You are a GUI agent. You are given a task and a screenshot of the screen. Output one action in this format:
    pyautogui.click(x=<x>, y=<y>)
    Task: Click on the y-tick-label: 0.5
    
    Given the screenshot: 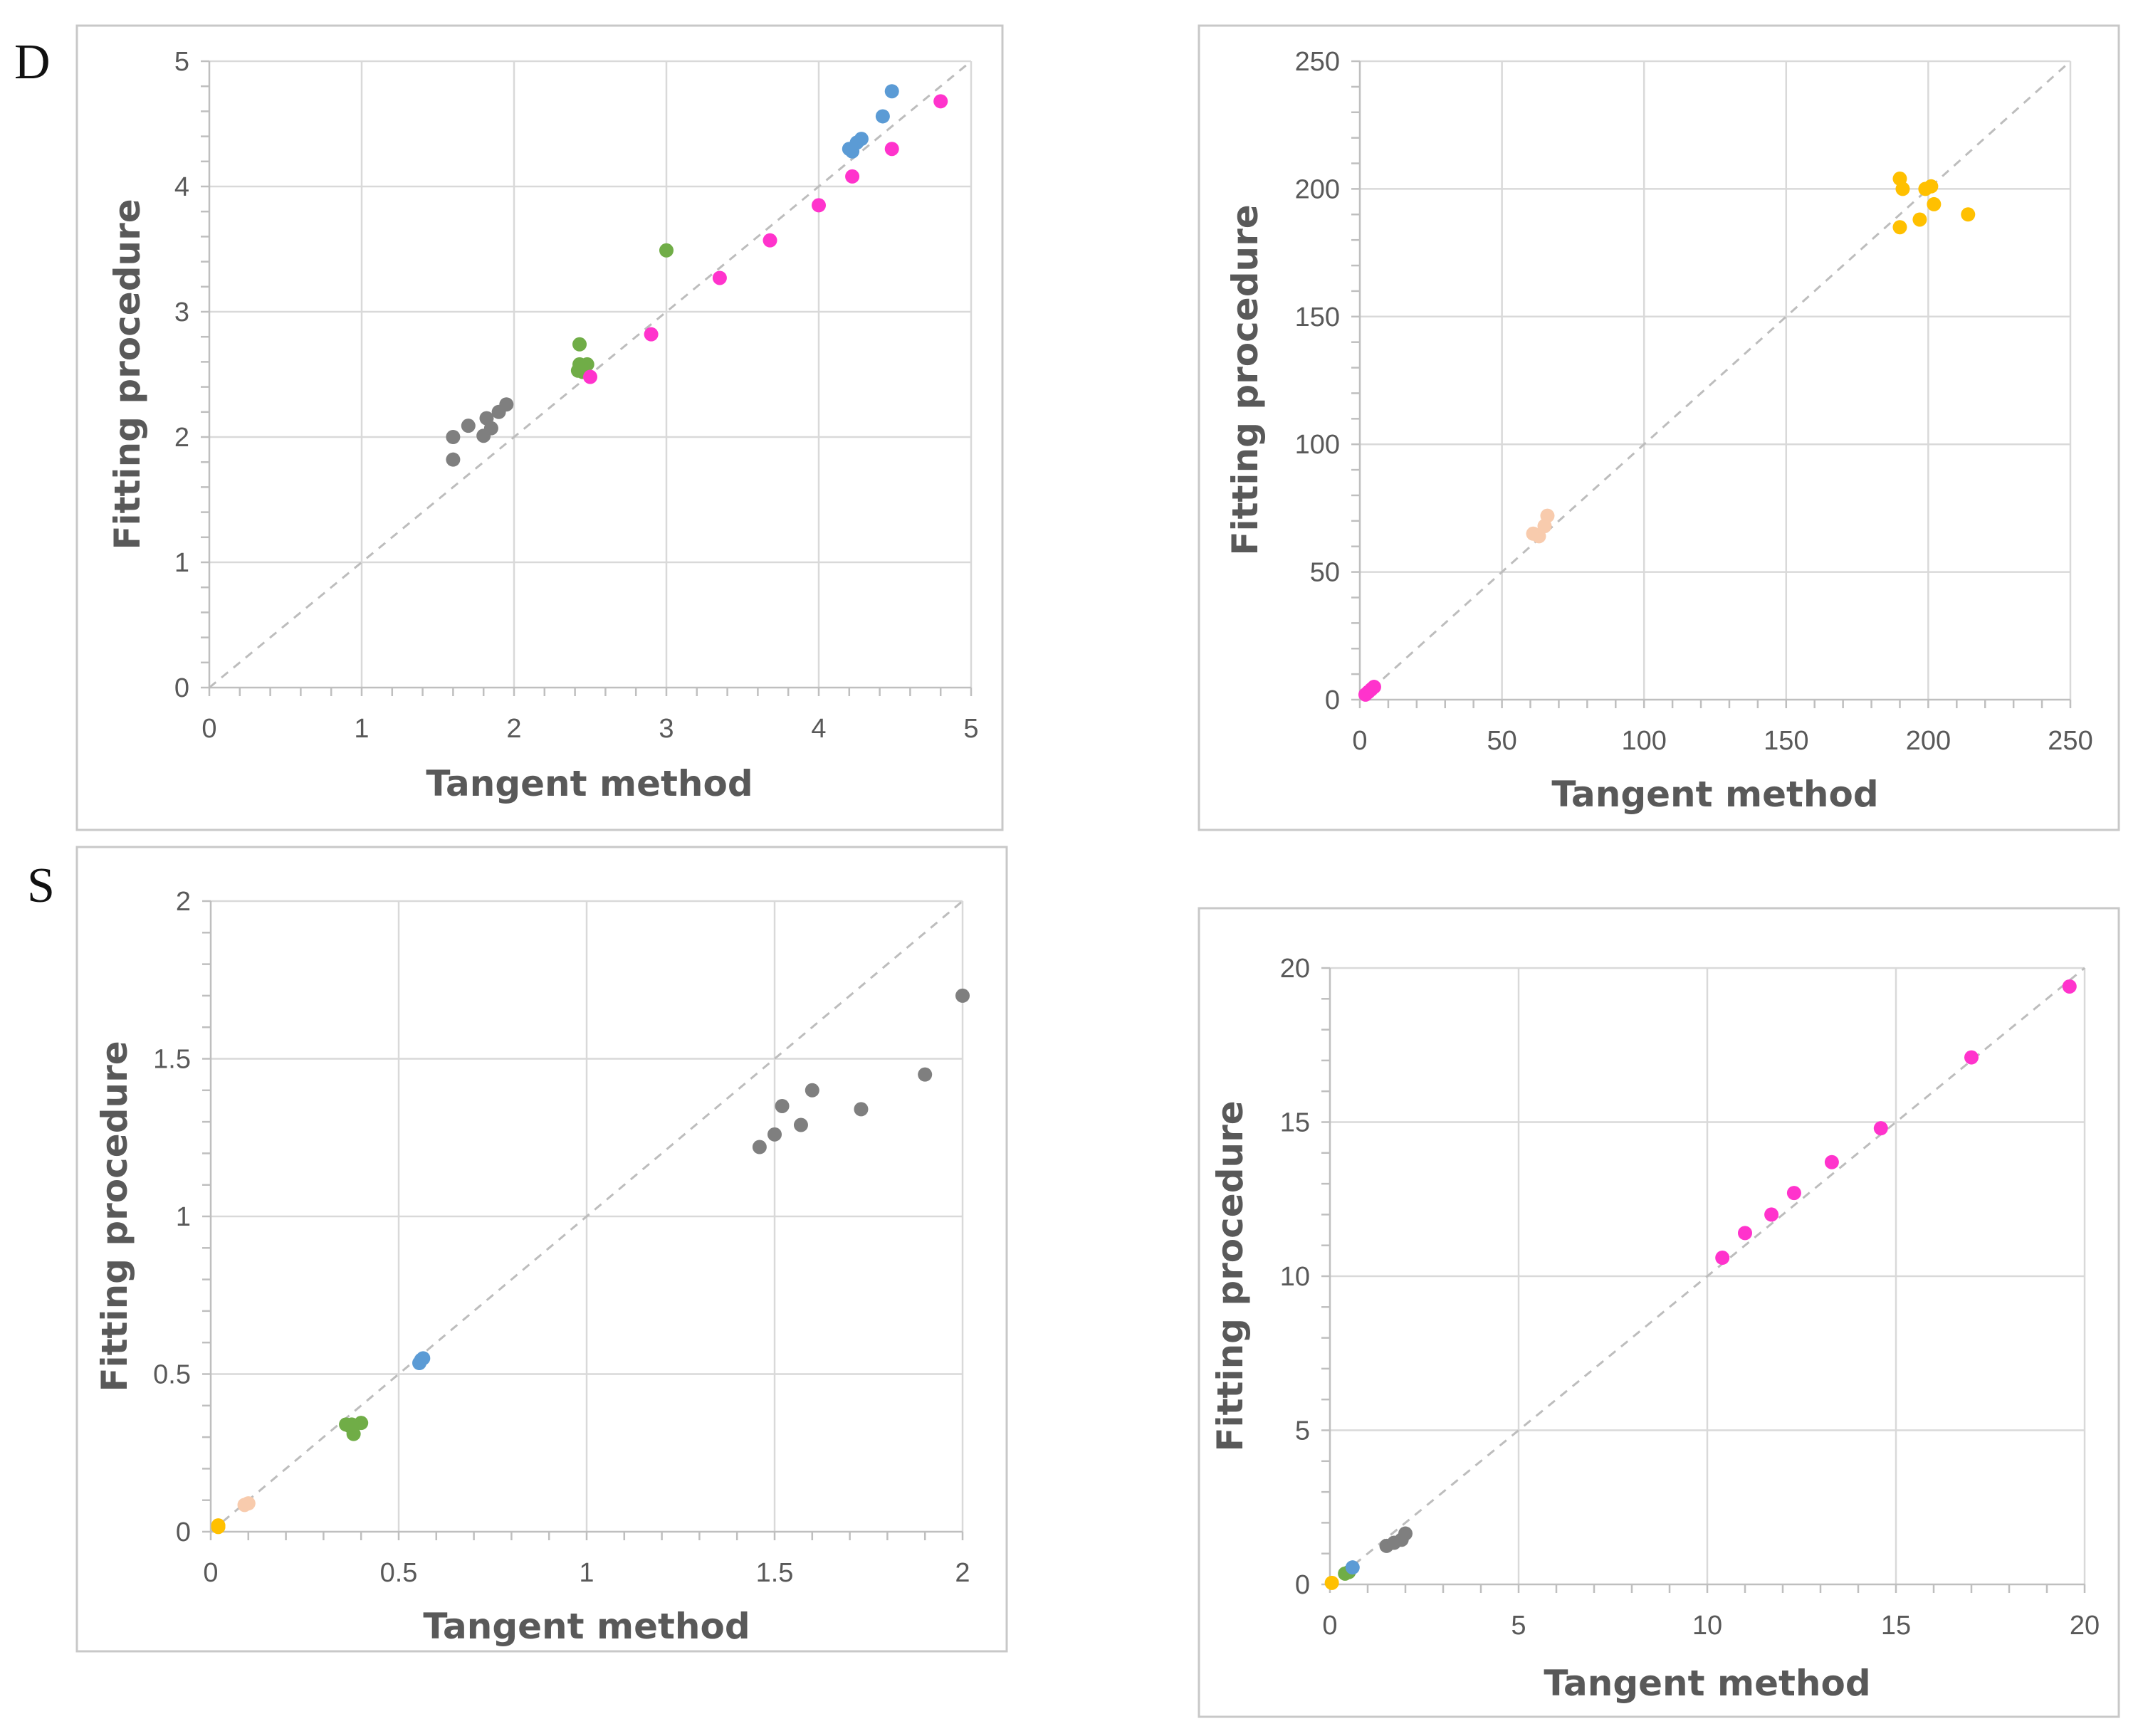 What is the action you would take?
    pyautogui.click(x=172, y=1375)
    